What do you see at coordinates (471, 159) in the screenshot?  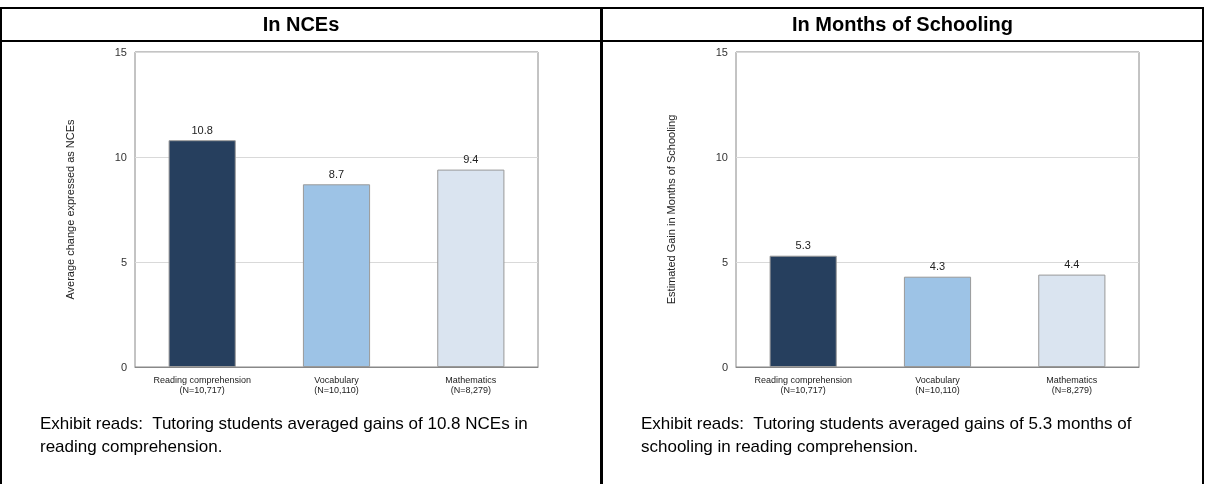 I see `data-label: 9.4` at bounding box center [471, 159].